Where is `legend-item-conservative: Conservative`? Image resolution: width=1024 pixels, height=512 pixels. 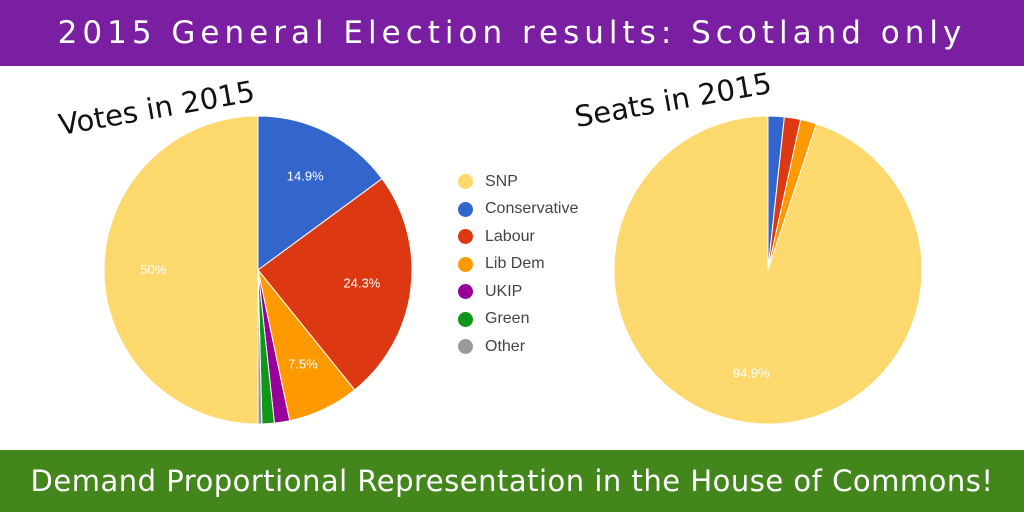
legend-item-conservative: Conservative is located at coordinates (518, 210).